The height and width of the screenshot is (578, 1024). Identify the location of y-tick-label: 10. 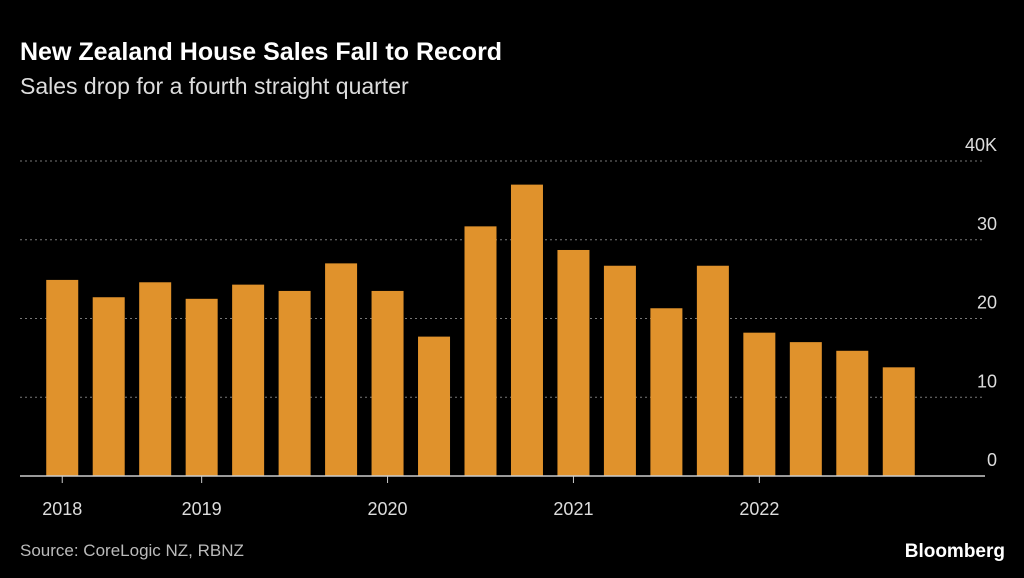
(987, 381).